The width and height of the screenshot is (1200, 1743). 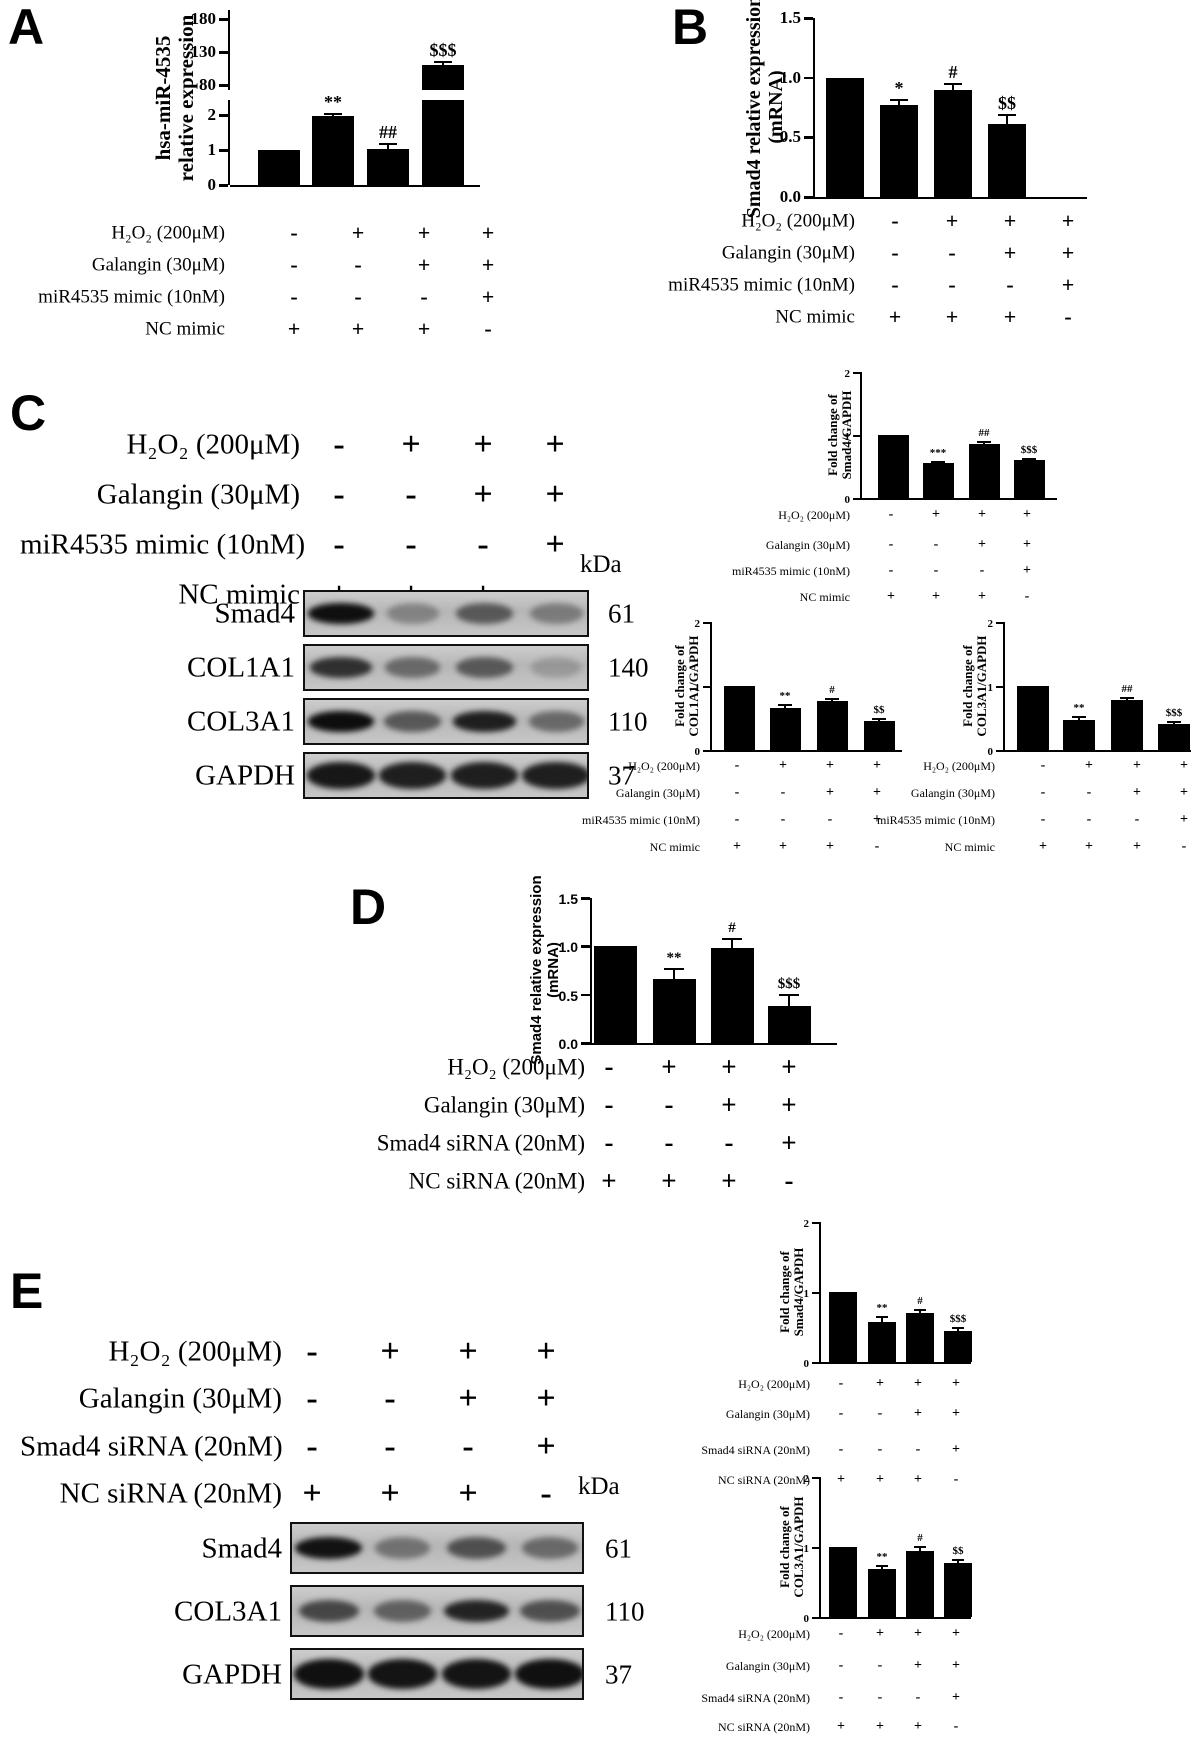 What do you see at coordinates (254, 613) in the screenshot?
I see `blot-protein-label: Smad4` at bounding box center [254, 613].